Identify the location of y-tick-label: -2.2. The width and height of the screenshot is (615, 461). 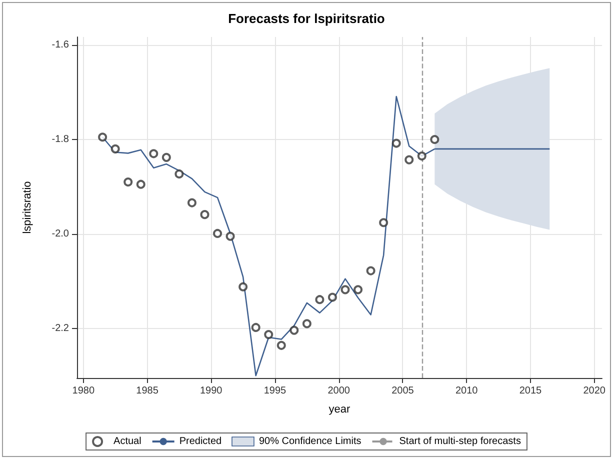
(61, 328).